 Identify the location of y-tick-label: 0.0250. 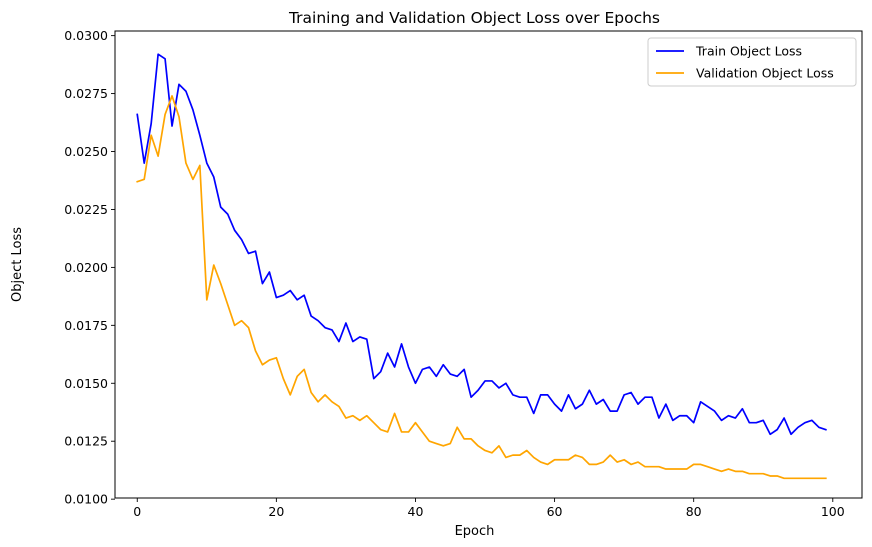
(86, 151).